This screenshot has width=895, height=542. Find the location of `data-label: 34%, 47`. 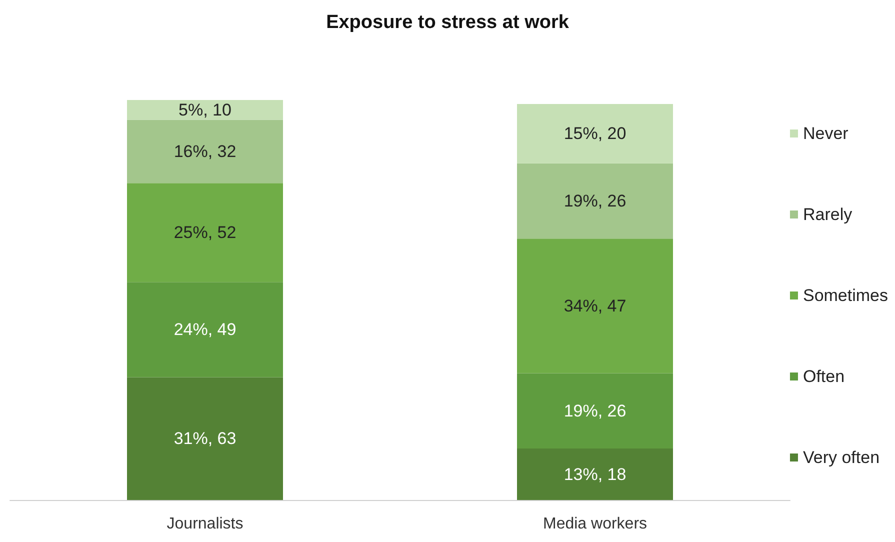

data-label: 34%, 47 is located at coordinates (595, 306).